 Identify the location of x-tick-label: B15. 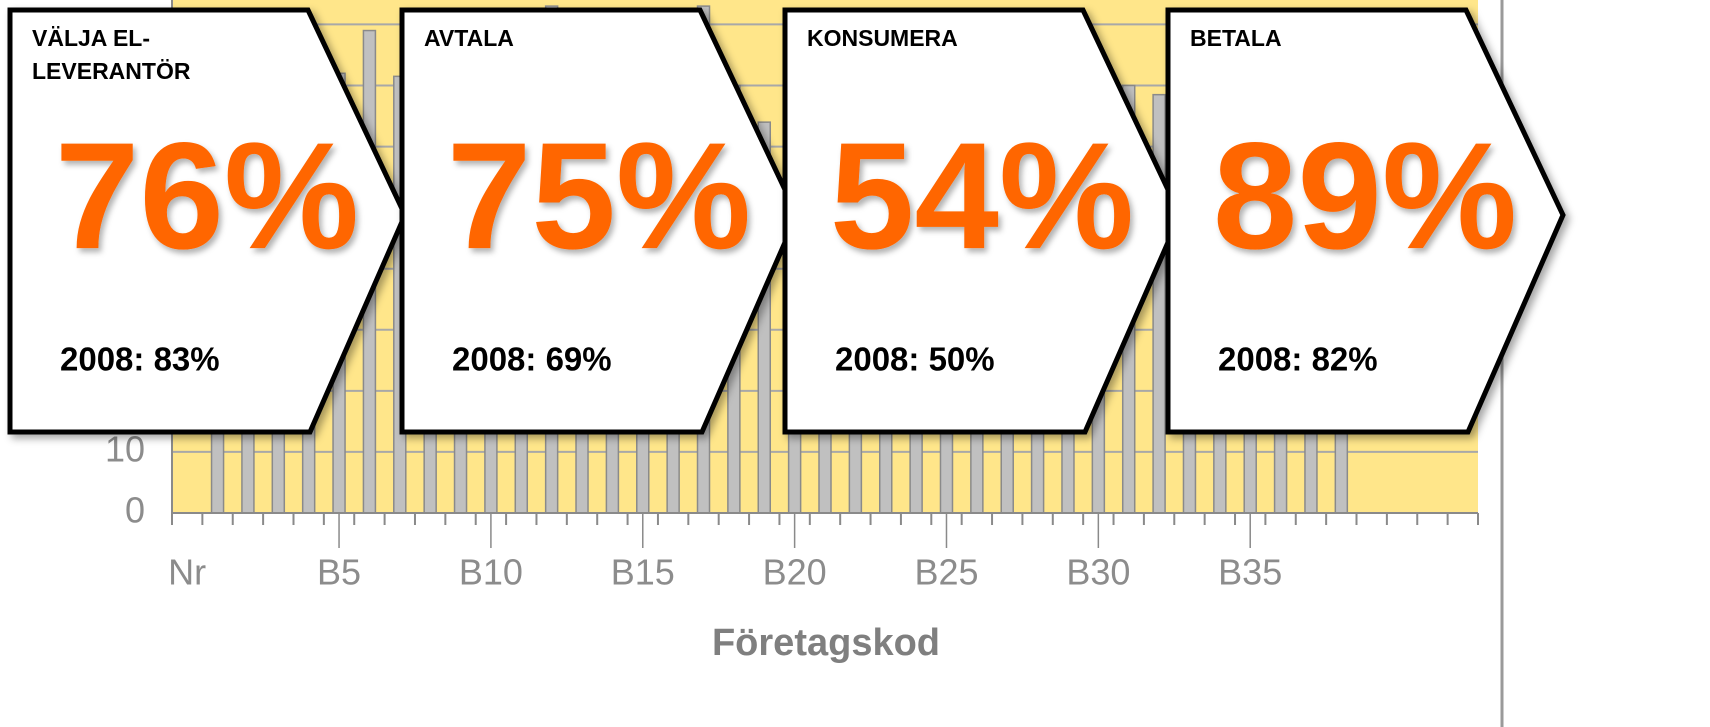
(643, 572).